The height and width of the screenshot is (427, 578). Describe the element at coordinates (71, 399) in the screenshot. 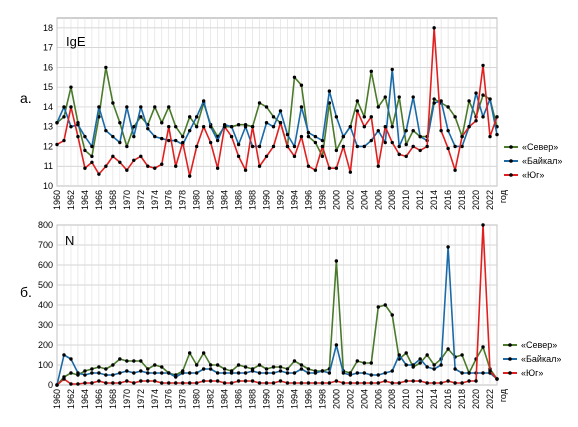

I see `x-tick-label: 1962` at that location.